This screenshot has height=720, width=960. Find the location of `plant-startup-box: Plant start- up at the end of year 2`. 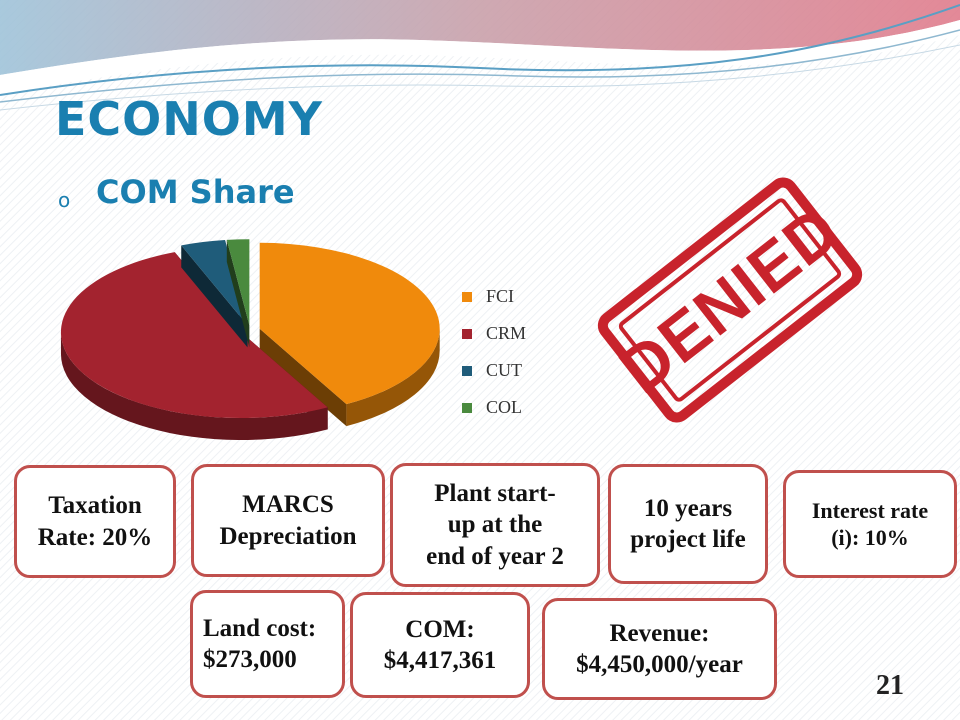

plant-startup-box: Plant start- up at the end of year 2 is located at coordinates (495, 525).